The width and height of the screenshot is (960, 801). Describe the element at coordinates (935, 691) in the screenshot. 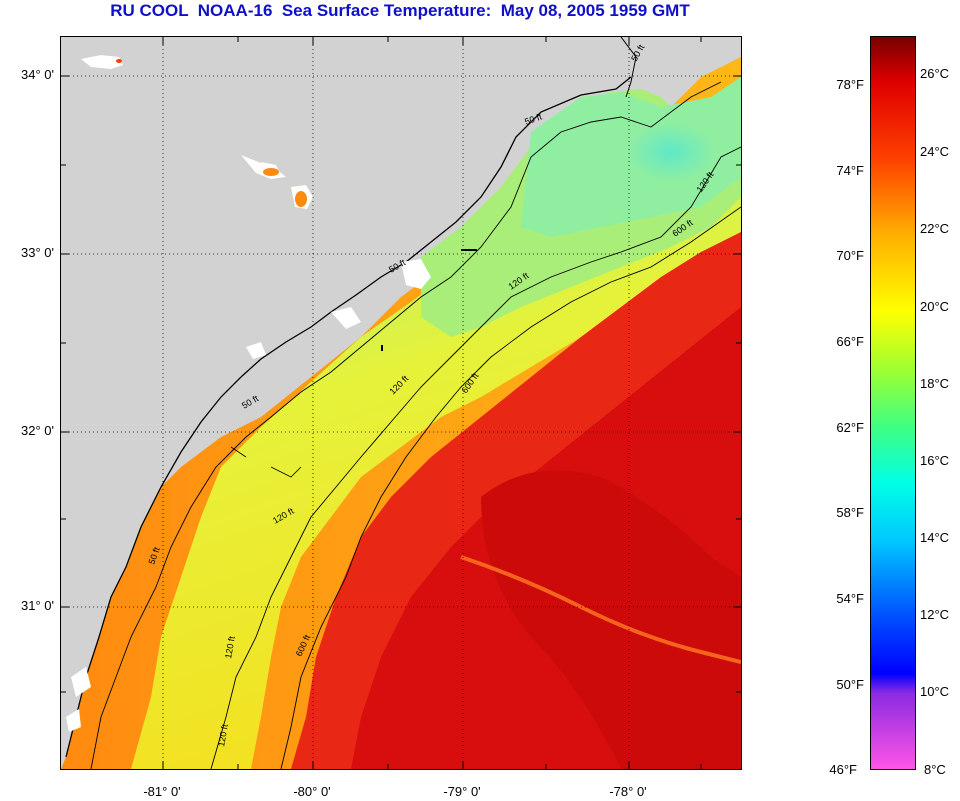

I see `colorbar-label-c: 10°C` at that location.